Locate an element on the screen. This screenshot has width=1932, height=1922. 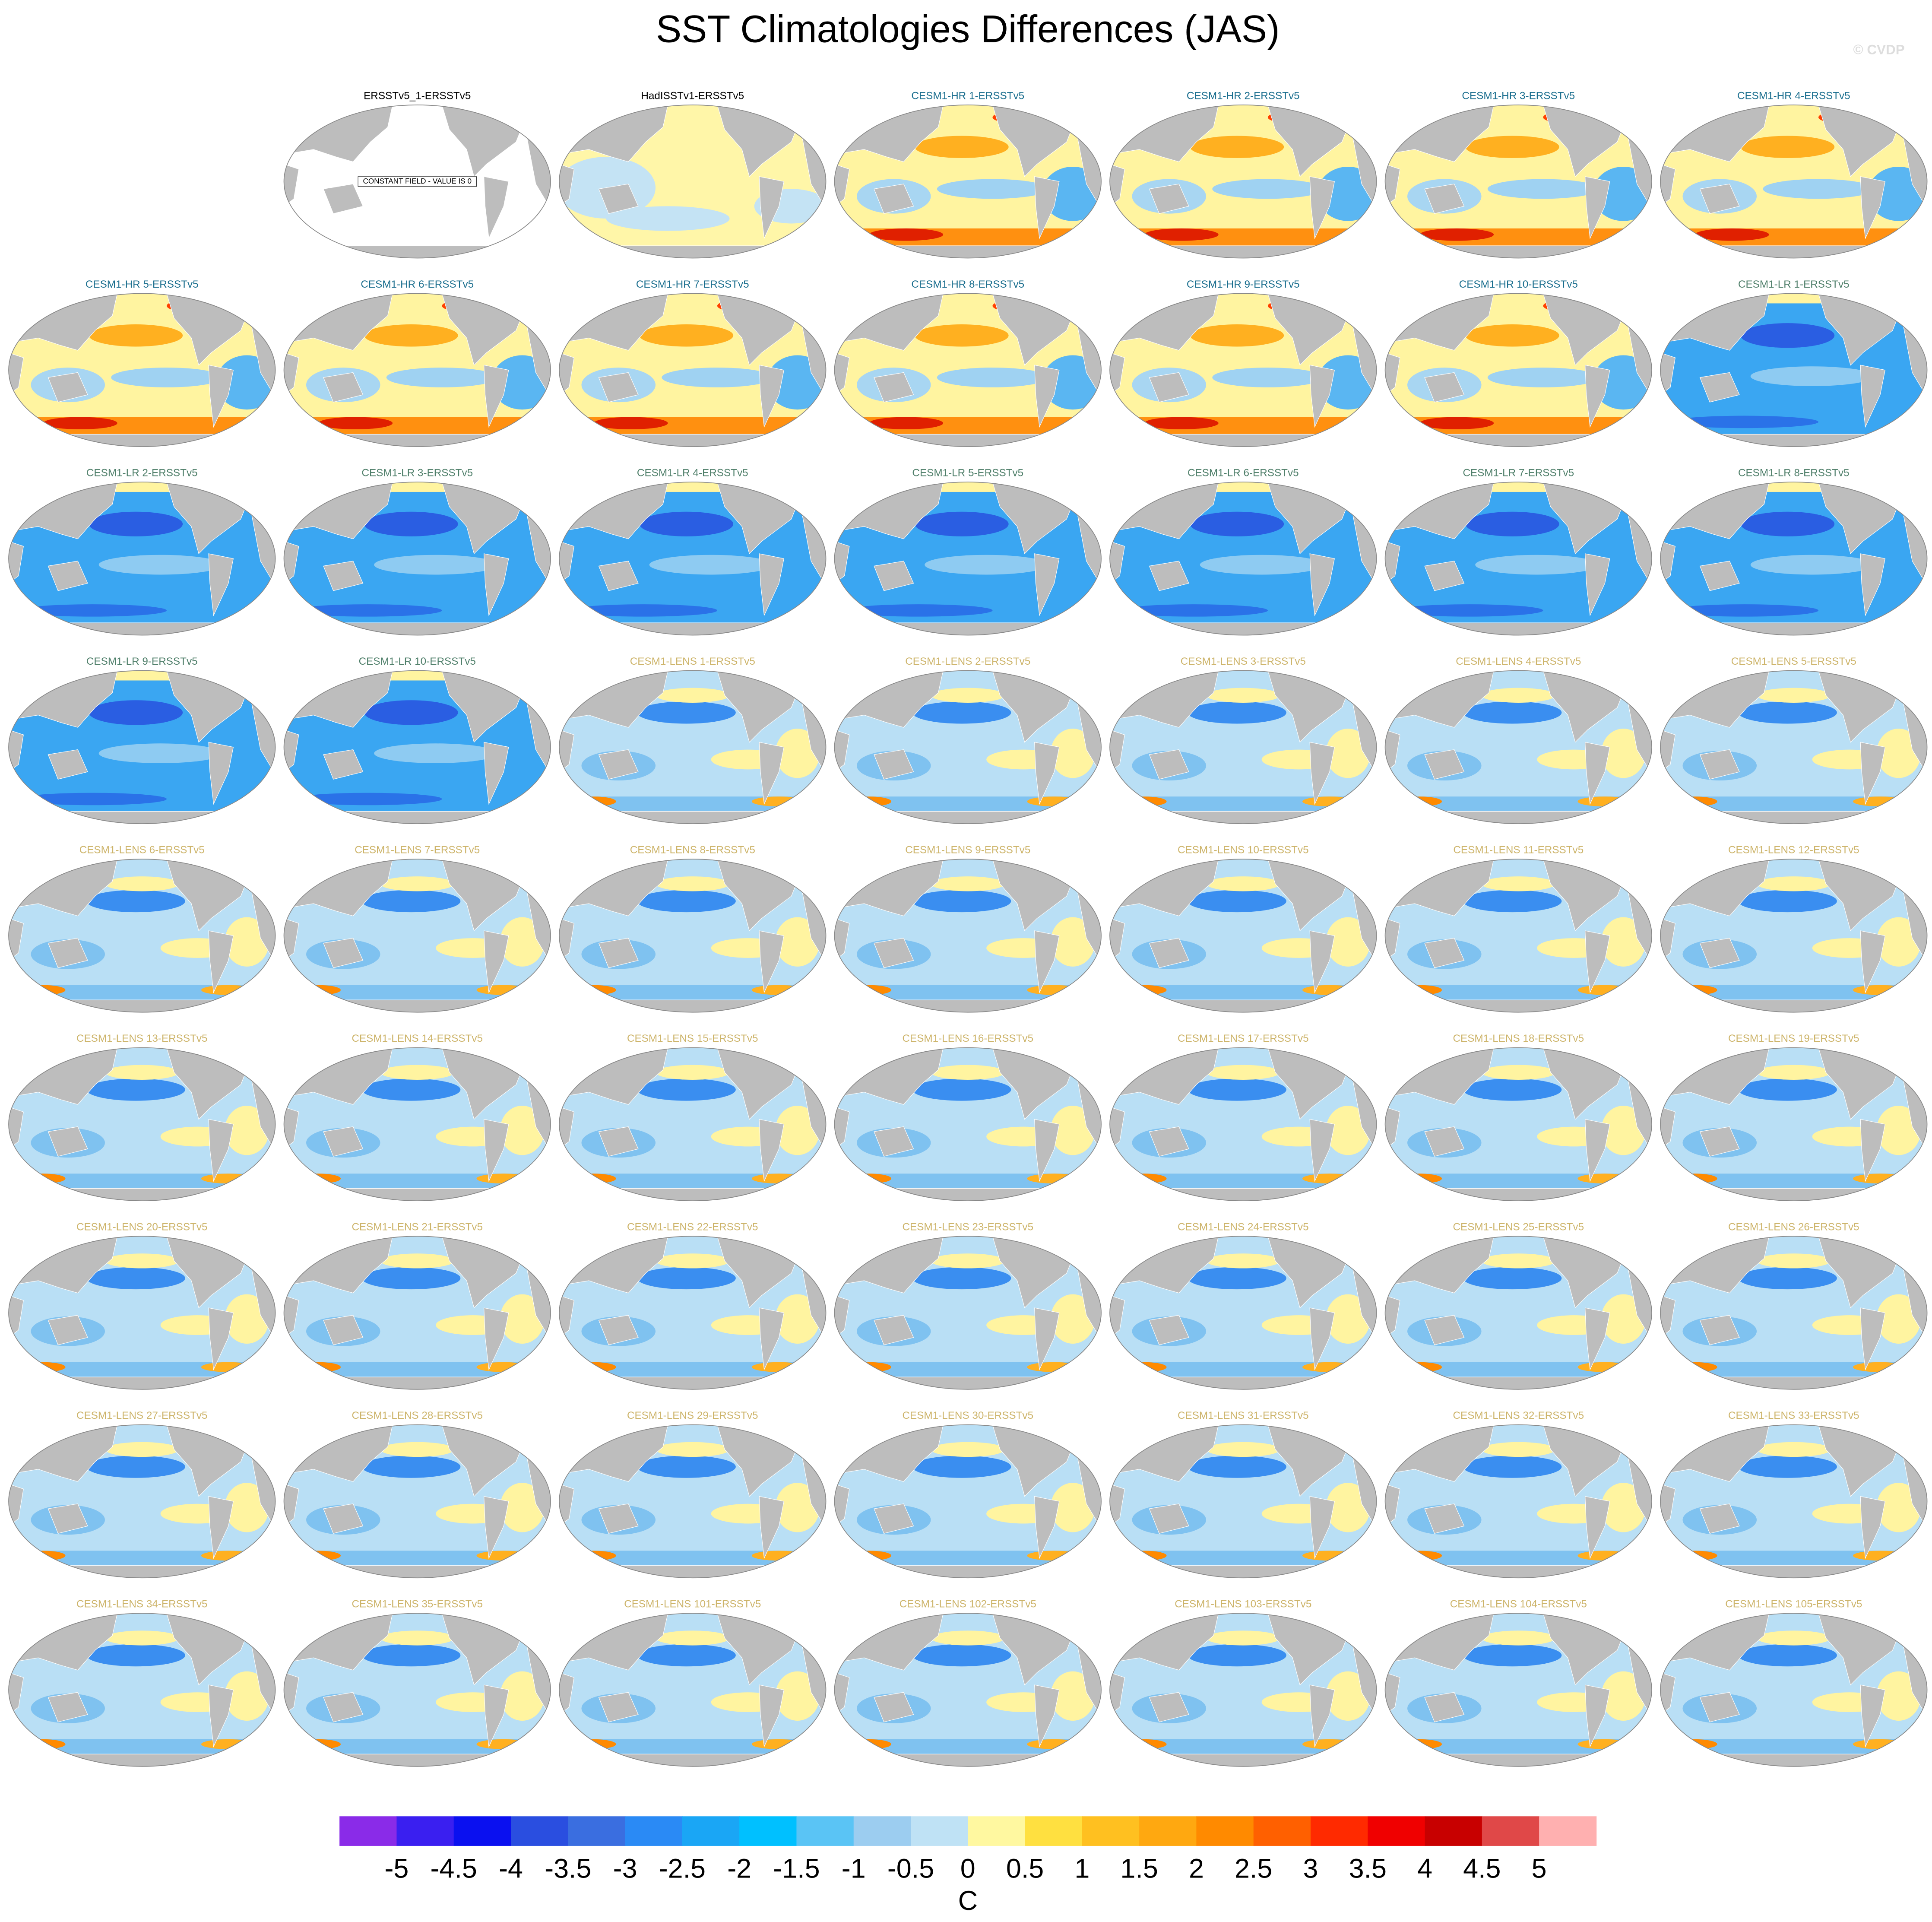
map-panel: CESM1-LR 5-ERSSTv5 is located at coordinates (968, 551).